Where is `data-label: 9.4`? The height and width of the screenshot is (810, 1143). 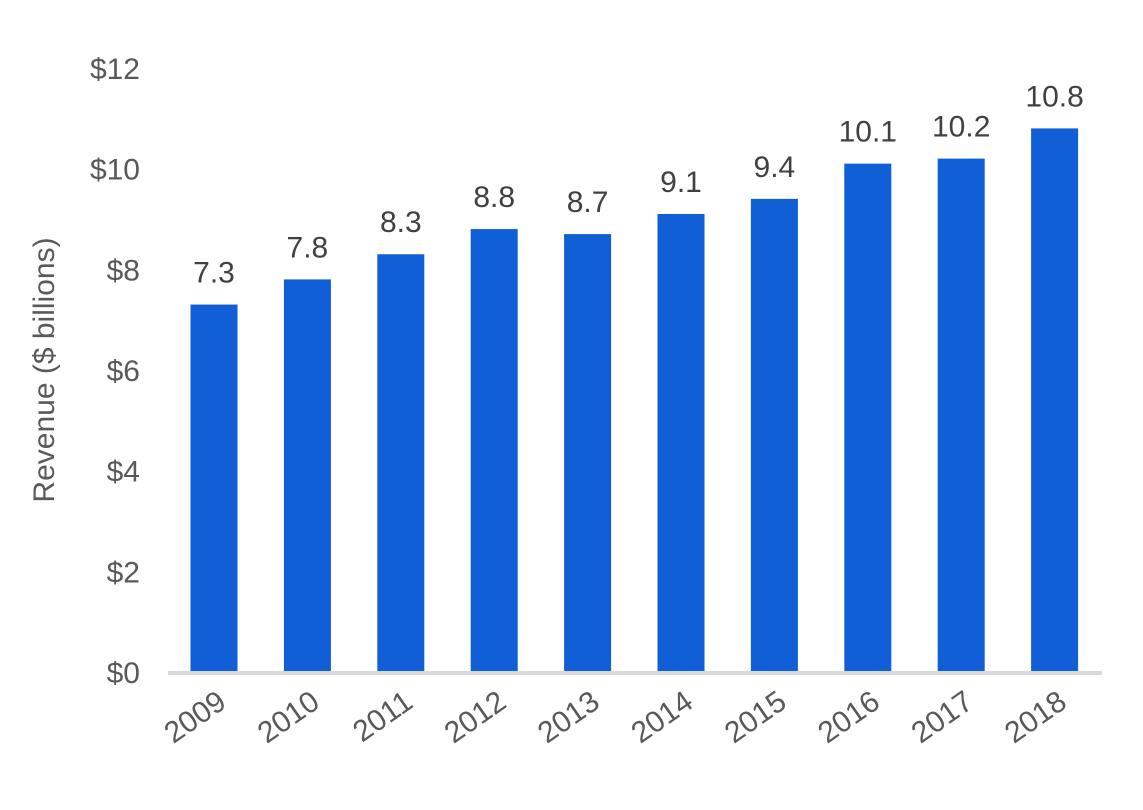 data-label: 9.4 is located at coordinates (775, 167).